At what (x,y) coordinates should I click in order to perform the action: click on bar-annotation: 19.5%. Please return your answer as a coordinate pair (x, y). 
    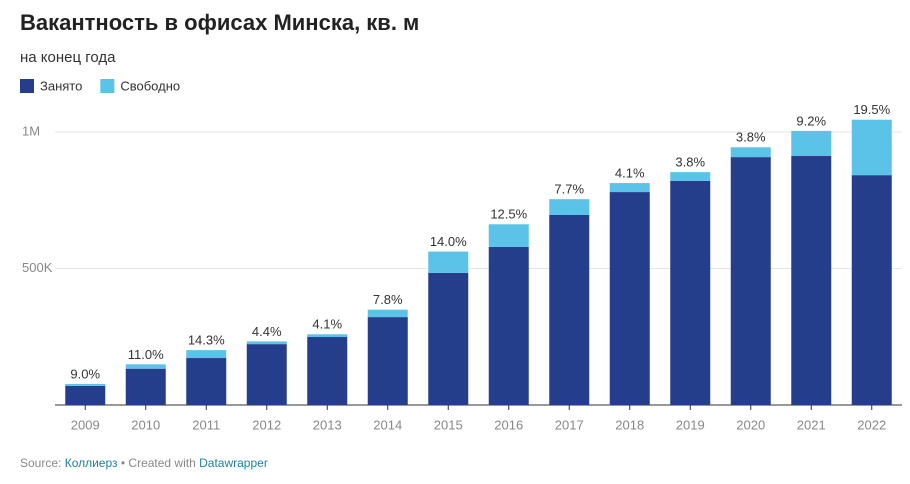
    Looking at the image, I should click on (871, 109).